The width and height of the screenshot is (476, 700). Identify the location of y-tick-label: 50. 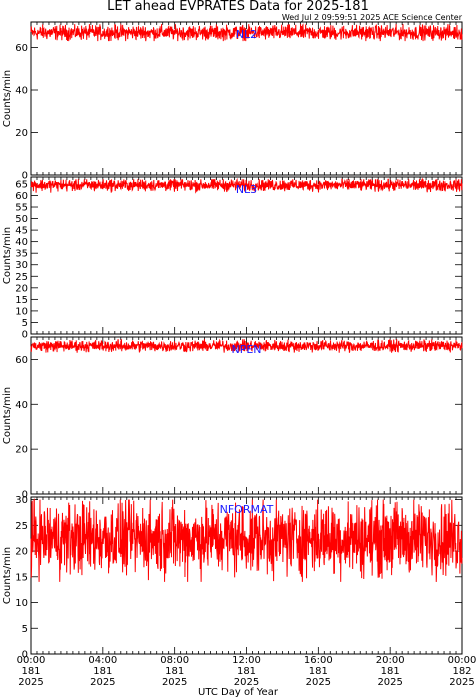
(21, 219).